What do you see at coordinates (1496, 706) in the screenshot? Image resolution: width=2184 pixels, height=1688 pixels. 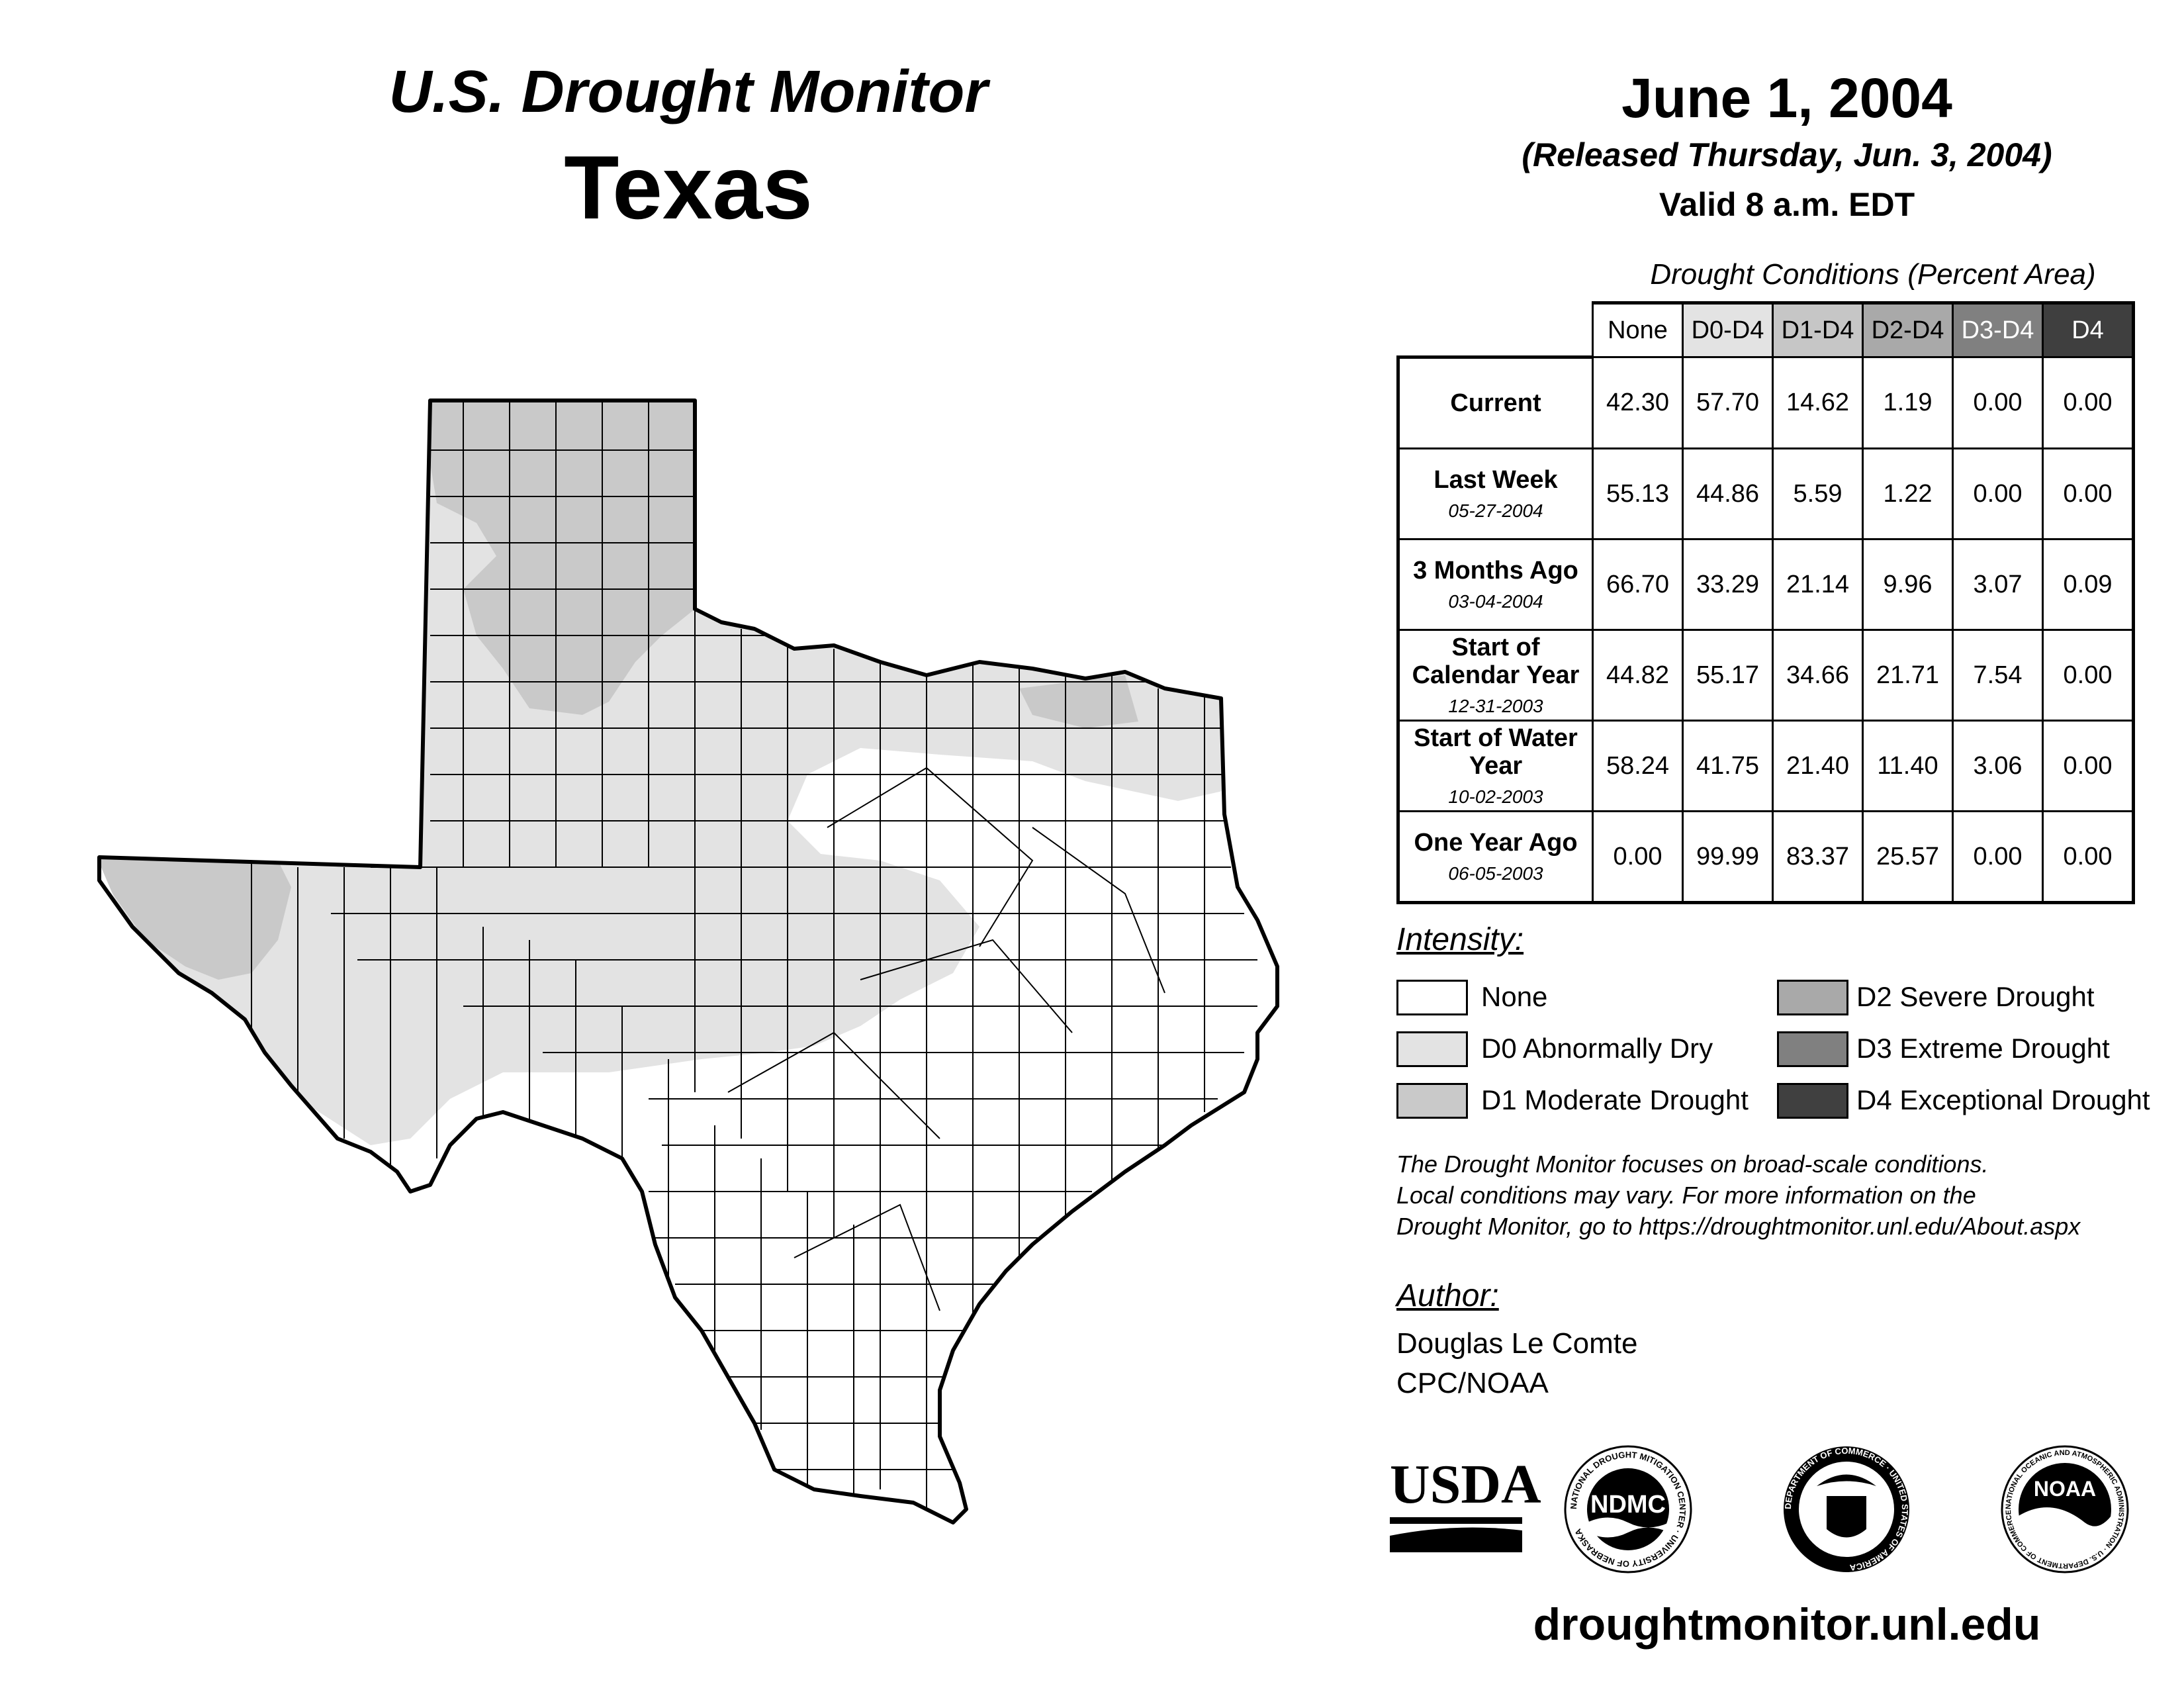 I see `row-date: 12-31-2003` at bounding box center [1496, 706].